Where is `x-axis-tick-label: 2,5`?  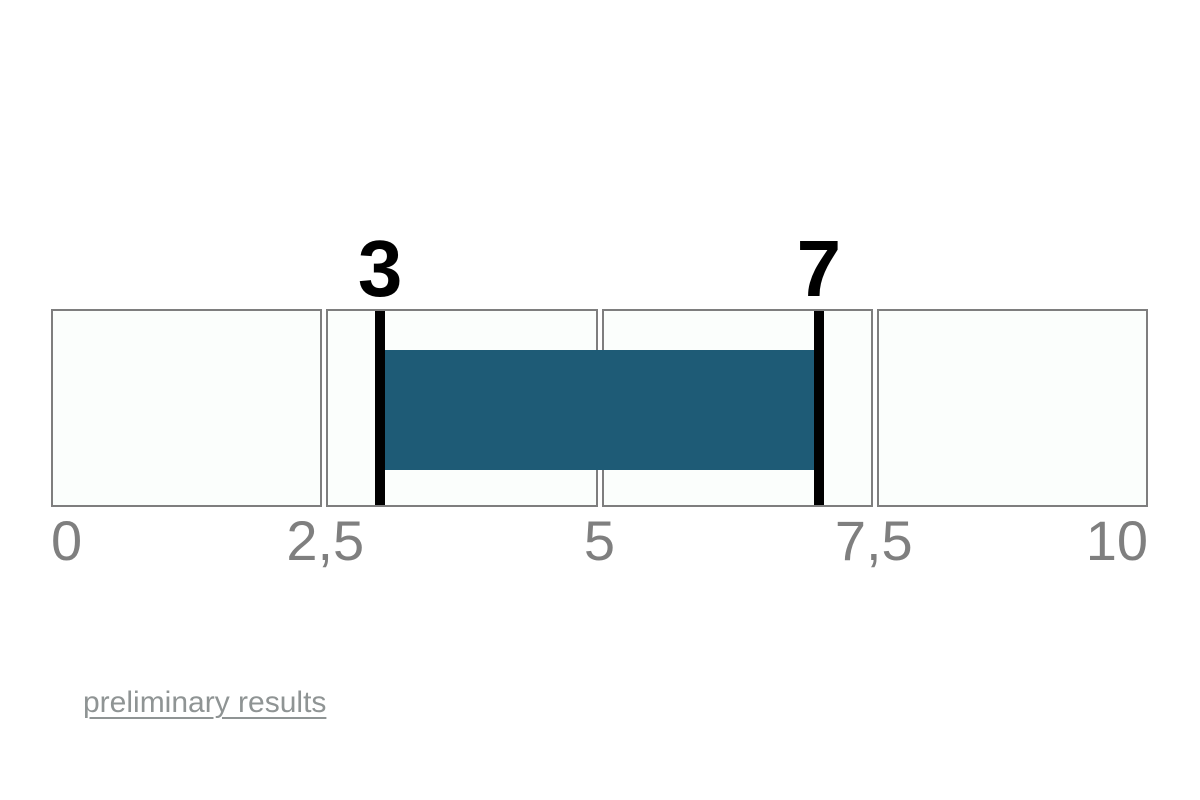 x-axis-tick-label: 2,5 is located at coordinates (325, 540).